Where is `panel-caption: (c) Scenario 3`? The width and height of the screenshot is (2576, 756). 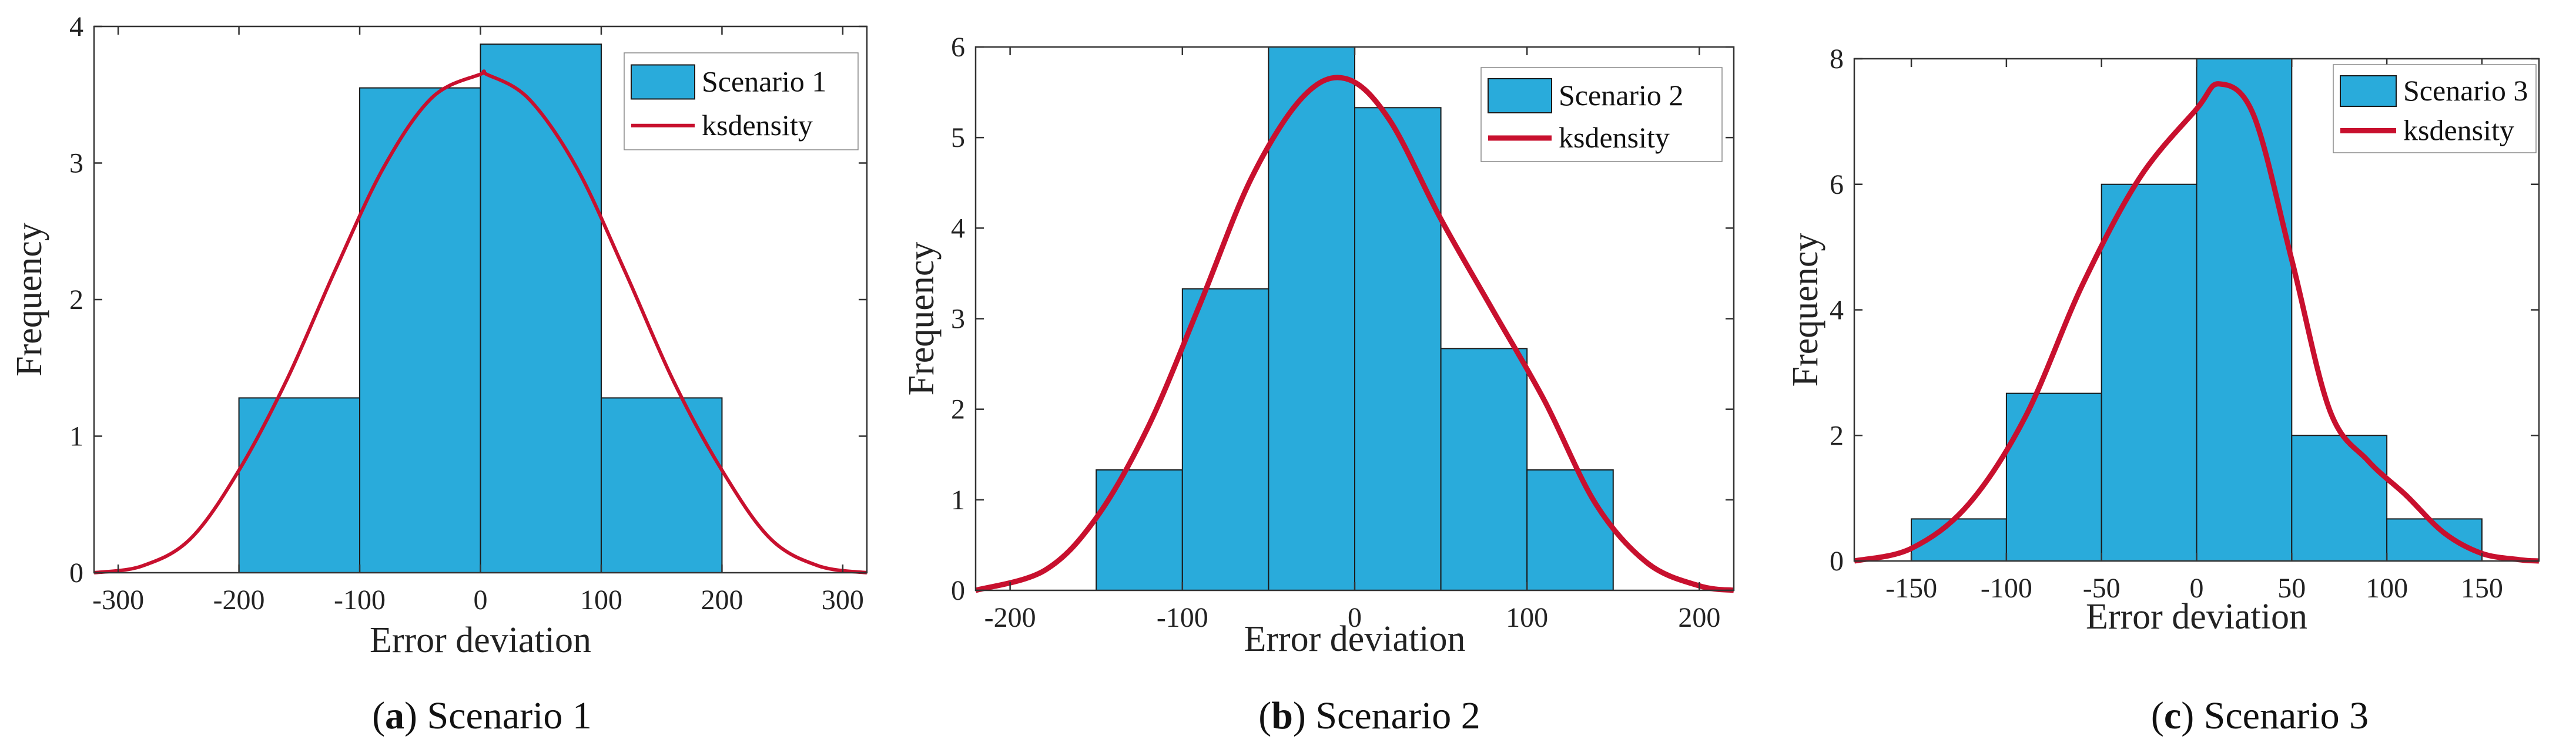
panel-caption: (c) Scenario 3 is located at coordinates (2260, 715).